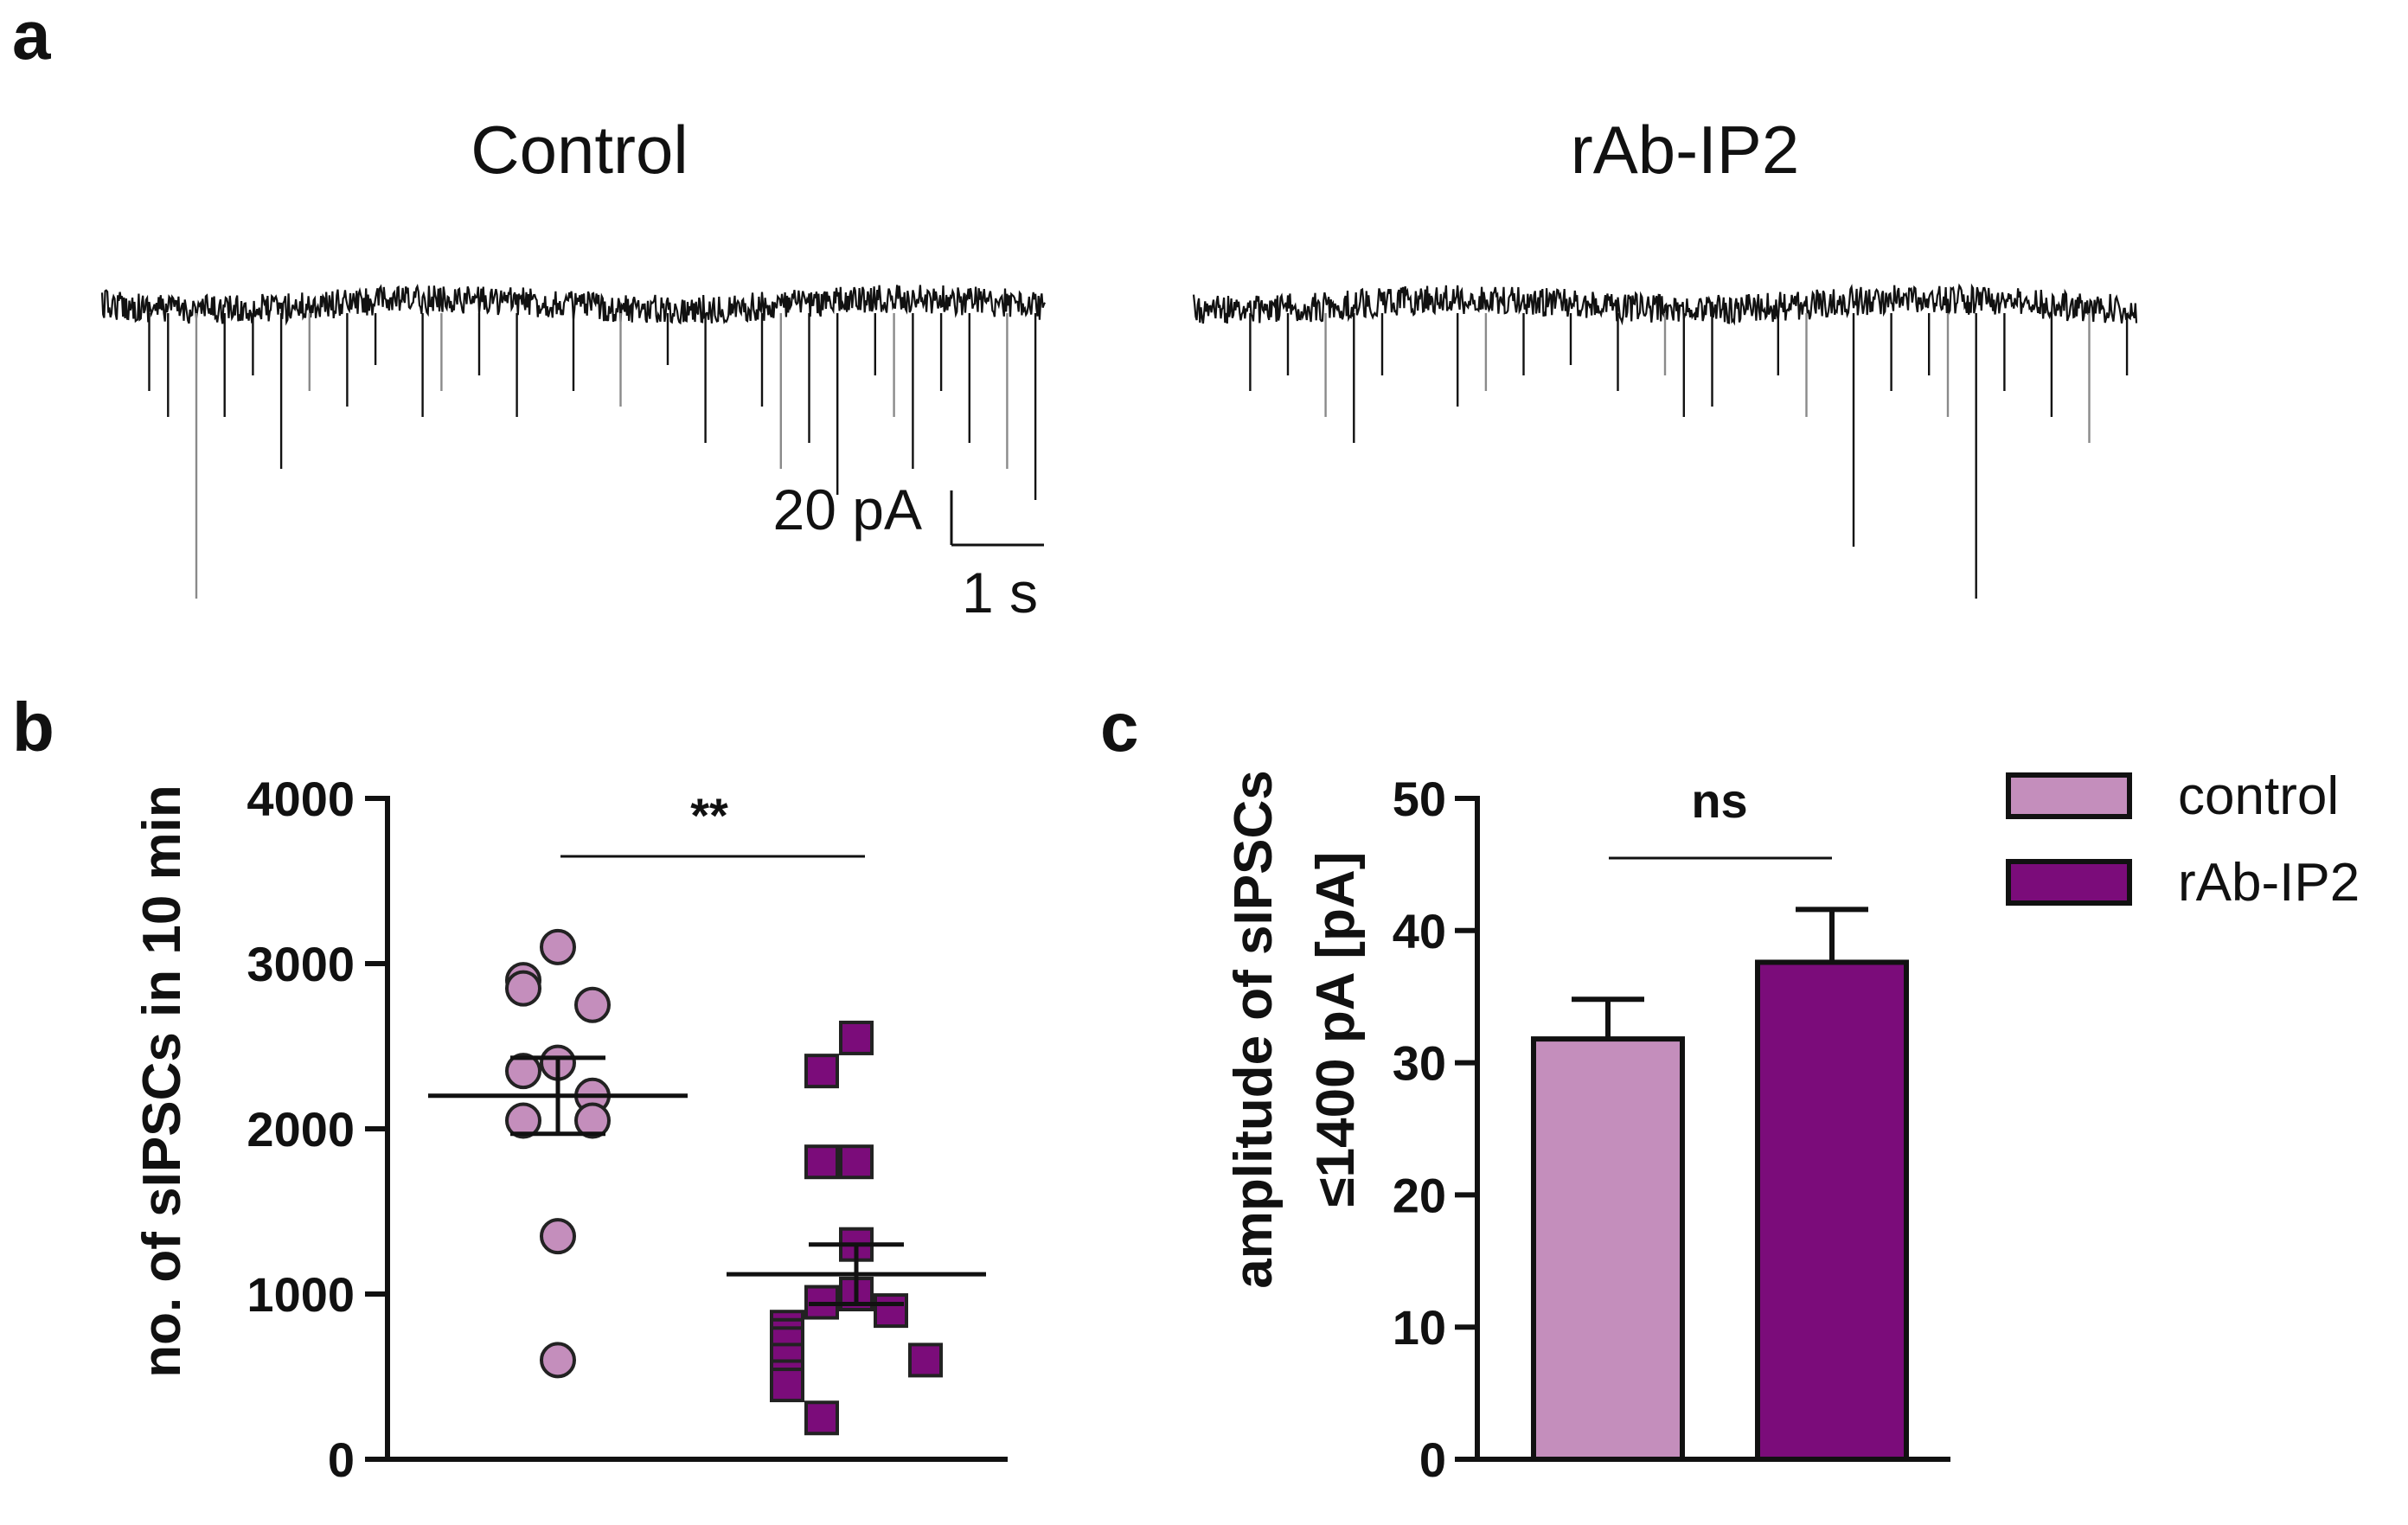 This screenshot has width=2408, height=1525. What do you see at coordinates (2183, 840) in the screenshot?
I see `legend: control rAb-IP2` at bounding box center [2183, 840].